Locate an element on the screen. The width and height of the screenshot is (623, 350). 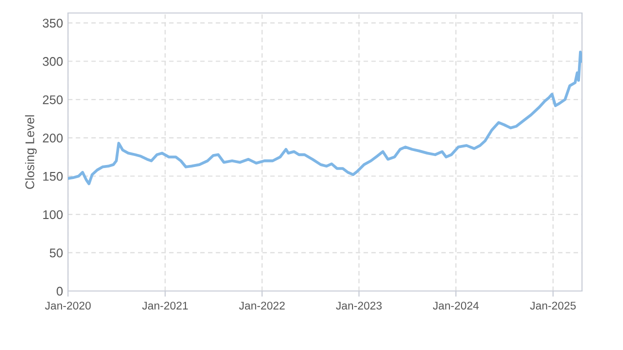
x-tick-label: Jan-2022 is located at coordinates (262, 306).